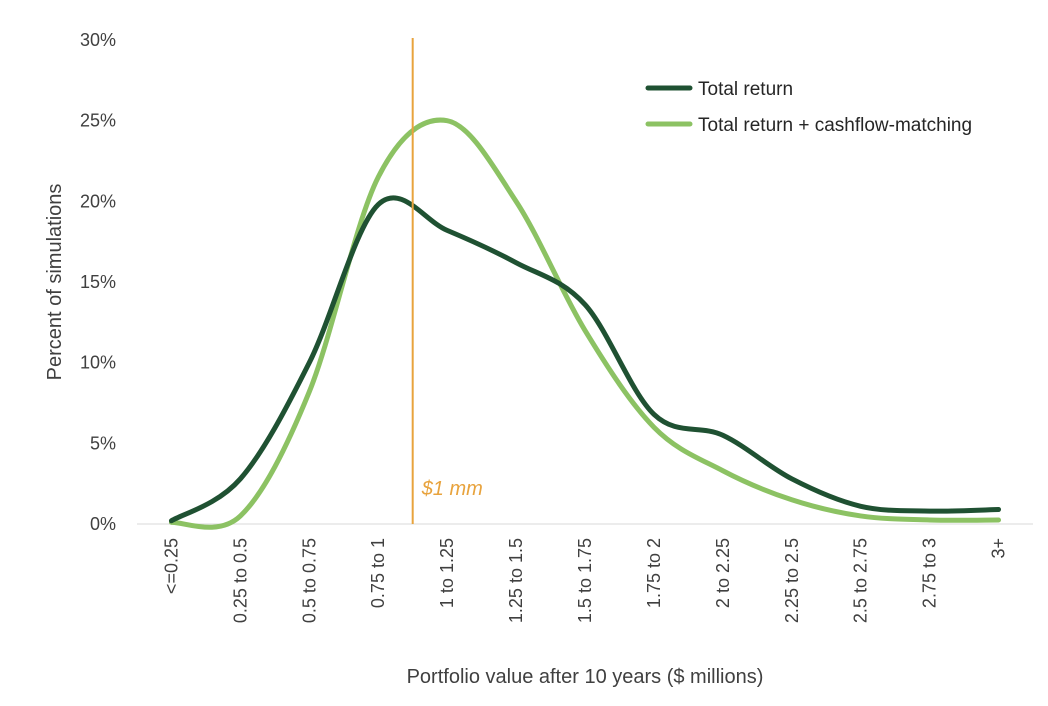  What do you see at coordinates (516, 580) in the screenshot?
I see `x-tick-label: 1.25 to 1.5` at bounding box center [516, 580].